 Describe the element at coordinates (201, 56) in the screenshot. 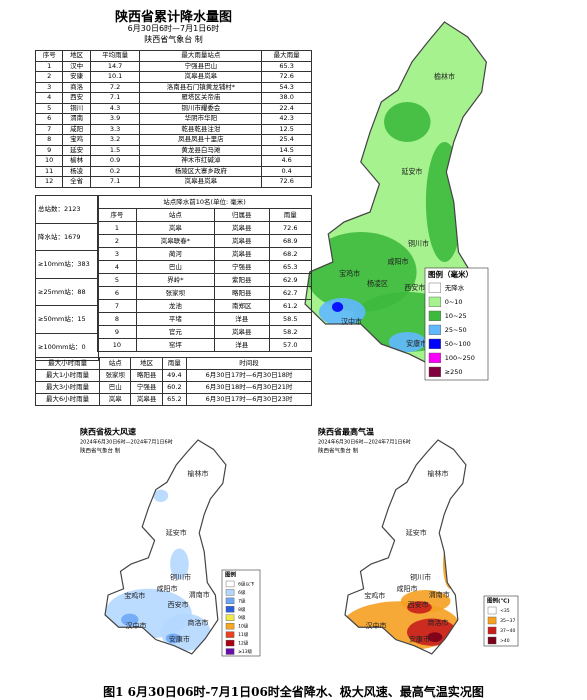

I see `column-header: 最大雨量站点` at that location.